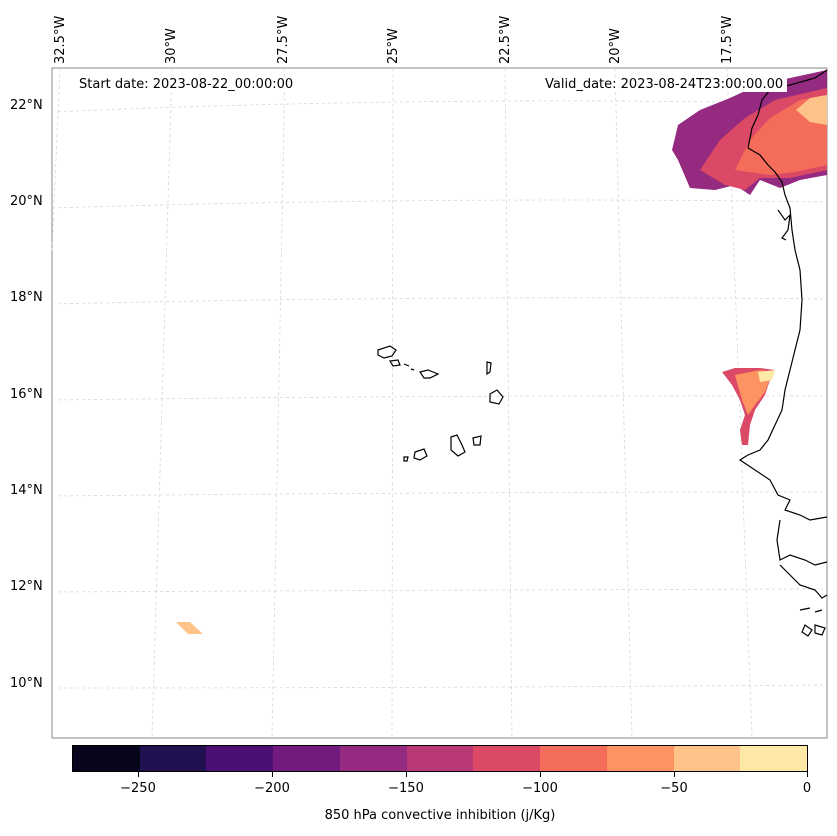  What do you see at coordinates (664, 84) in the screenshot?
I see `valid-date-label: Valid_date: 2023-08-24T23:00:00.00` at bounding box center [664, 84].